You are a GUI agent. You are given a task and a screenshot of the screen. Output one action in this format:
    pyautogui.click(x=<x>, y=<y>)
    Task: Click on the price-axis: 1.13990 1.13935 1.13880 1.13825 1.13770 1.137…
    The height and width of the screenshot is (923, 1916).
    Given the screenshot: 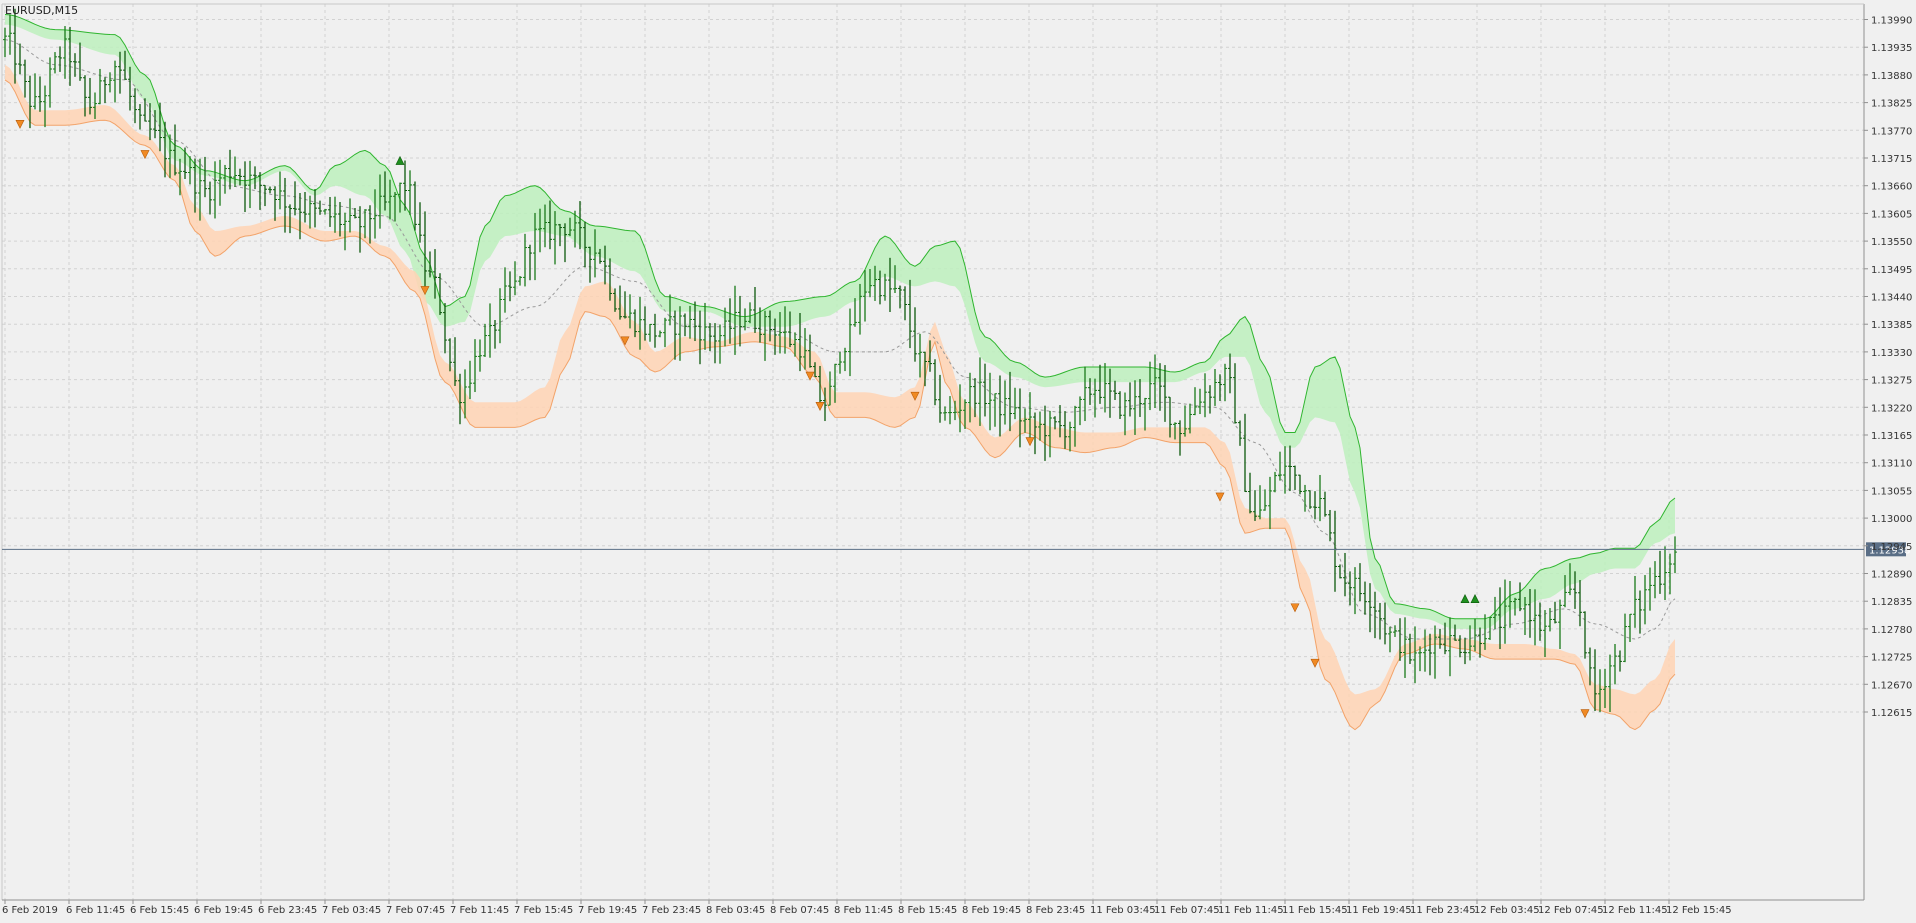 What is the action you would take?
    pyautogui.click(x=1888, y=367)
    